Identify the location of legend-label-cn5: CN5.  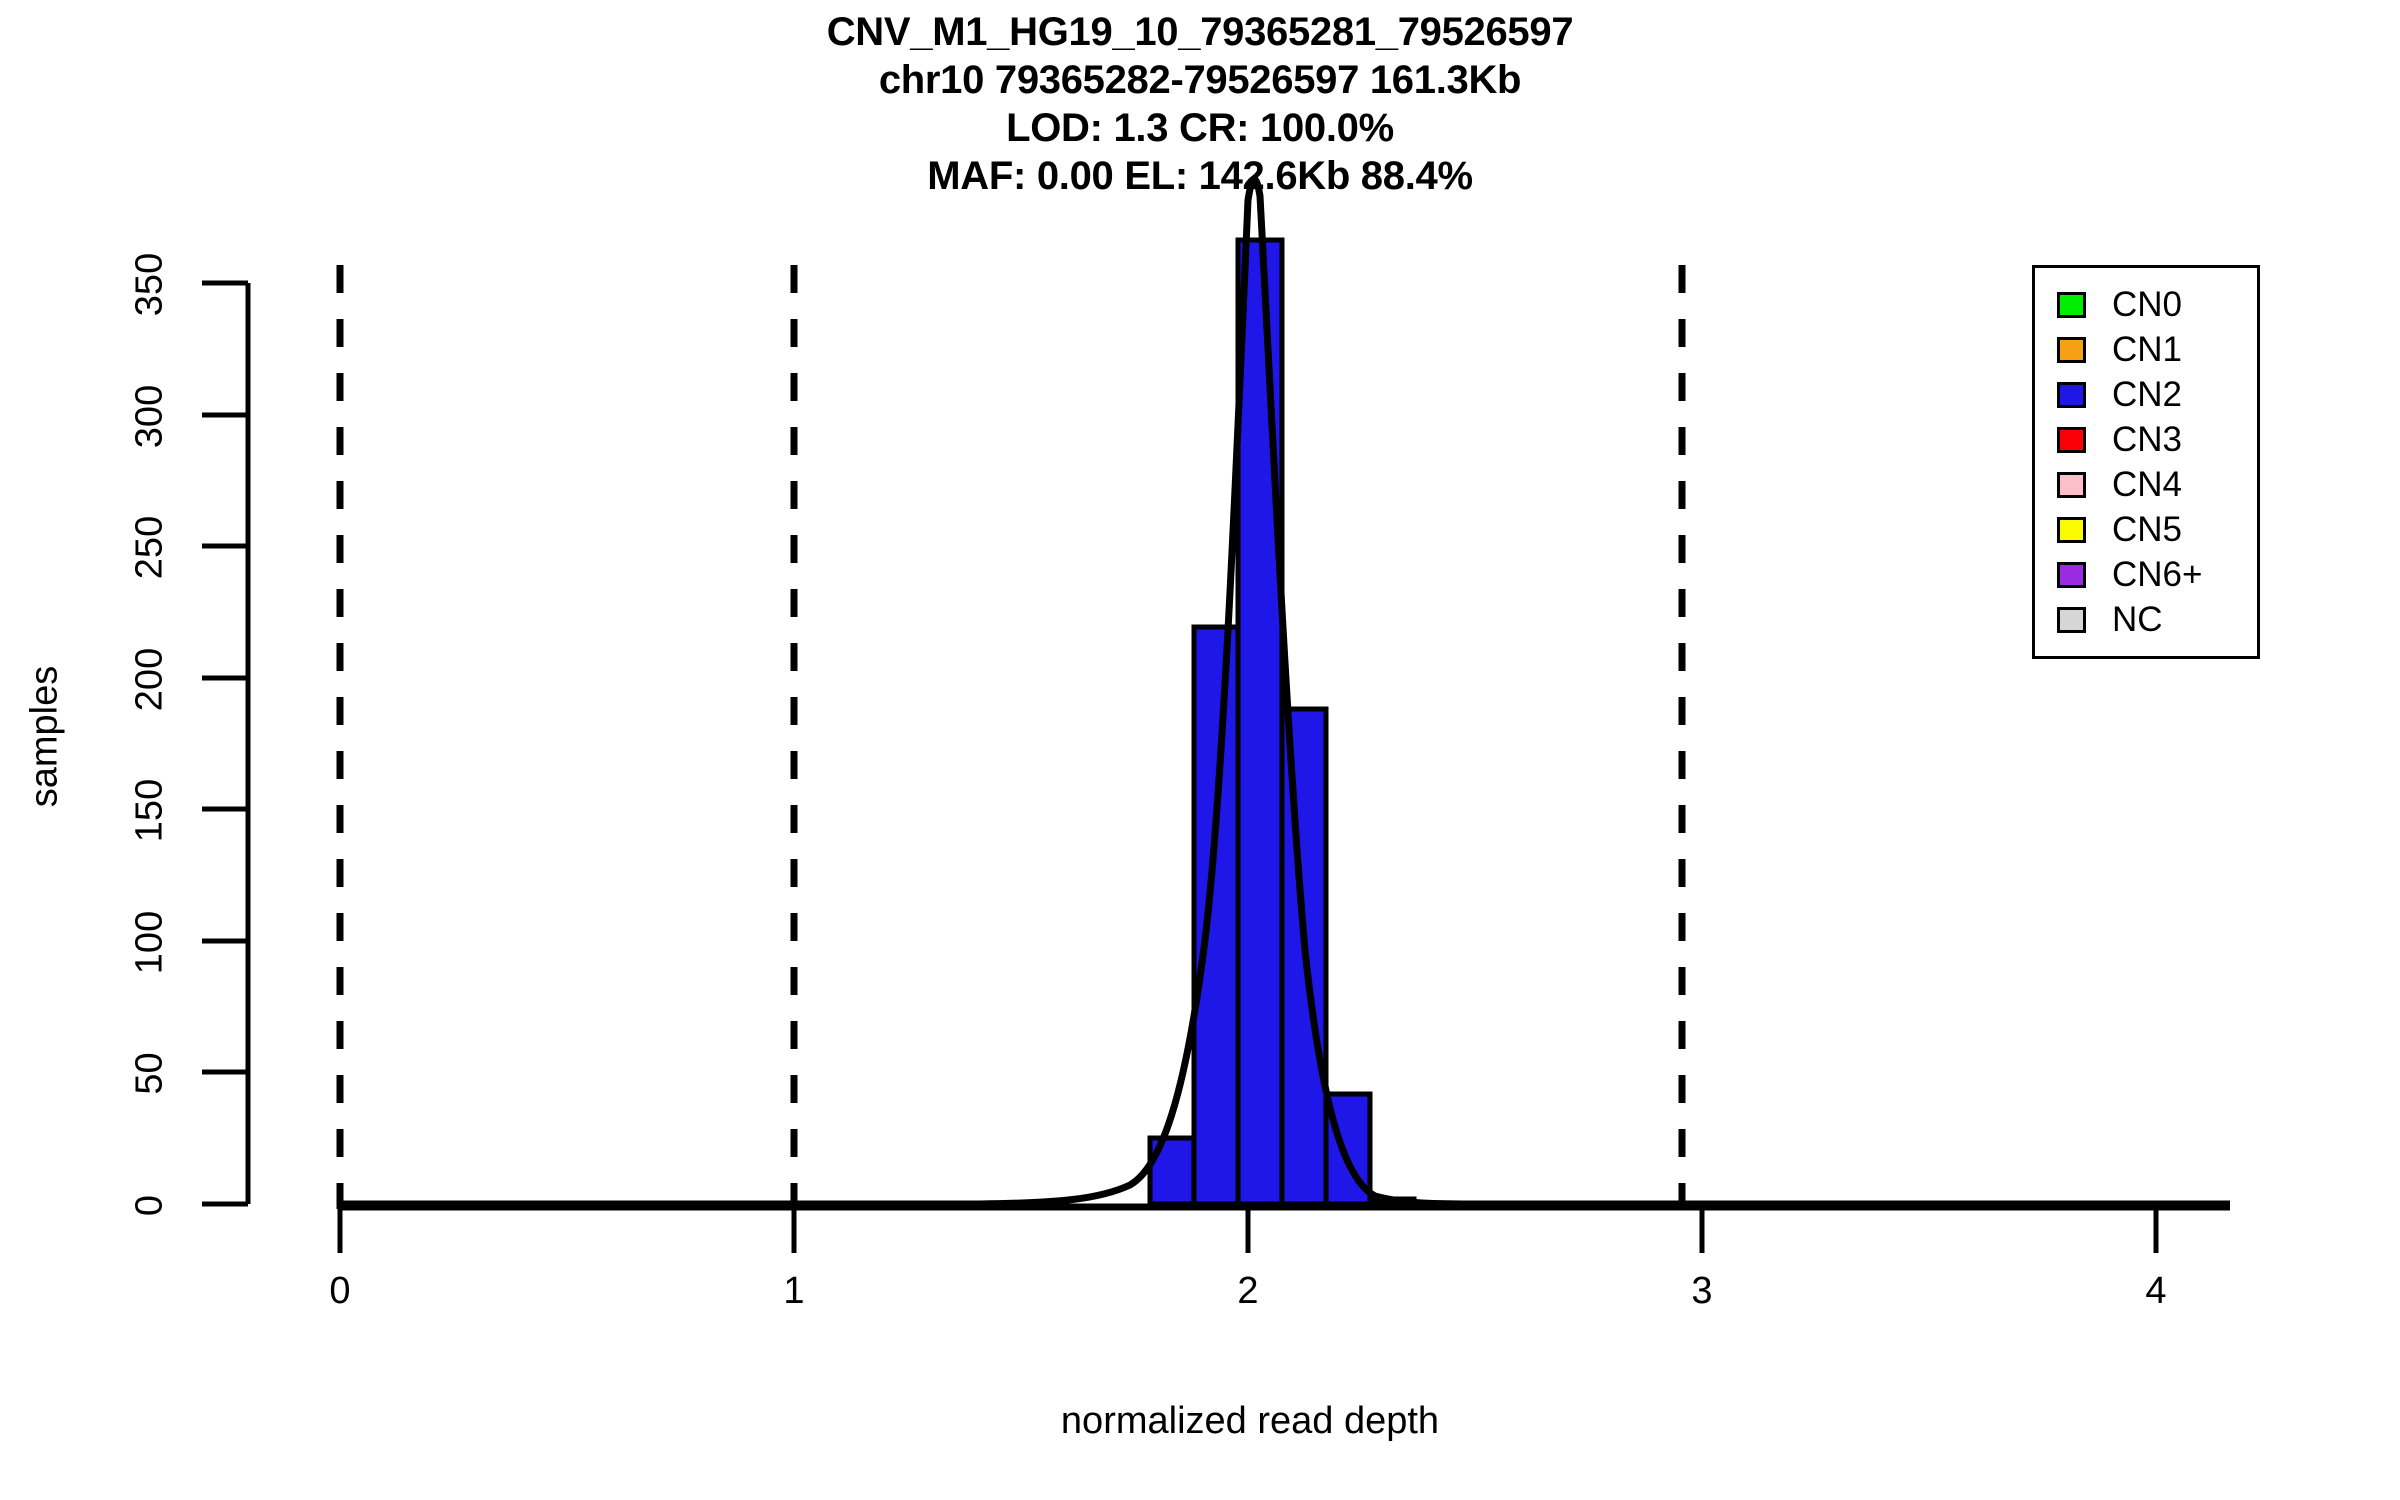
(2147, 529).